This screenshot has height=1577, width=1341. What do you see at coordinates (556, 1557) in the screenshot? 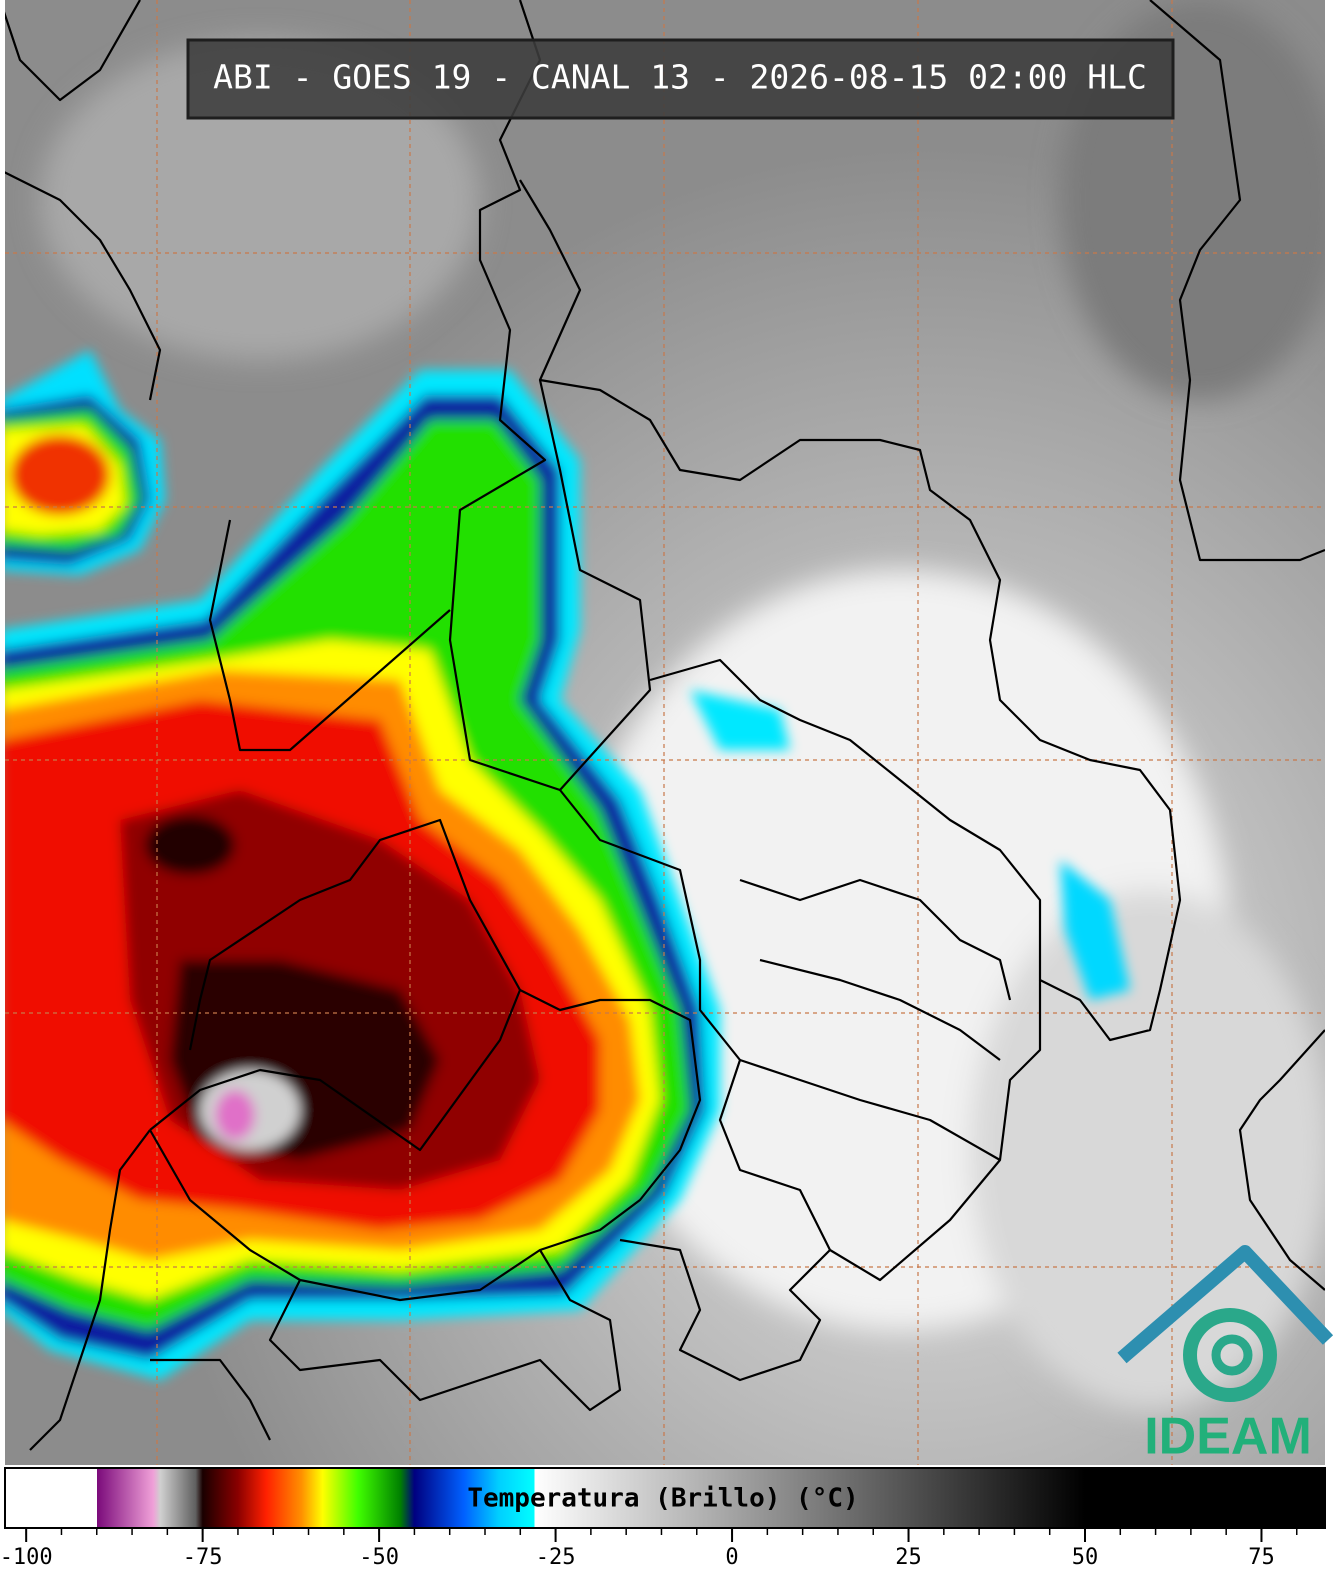
I see `tick-label: -25` at bounding box center [556, 1557].